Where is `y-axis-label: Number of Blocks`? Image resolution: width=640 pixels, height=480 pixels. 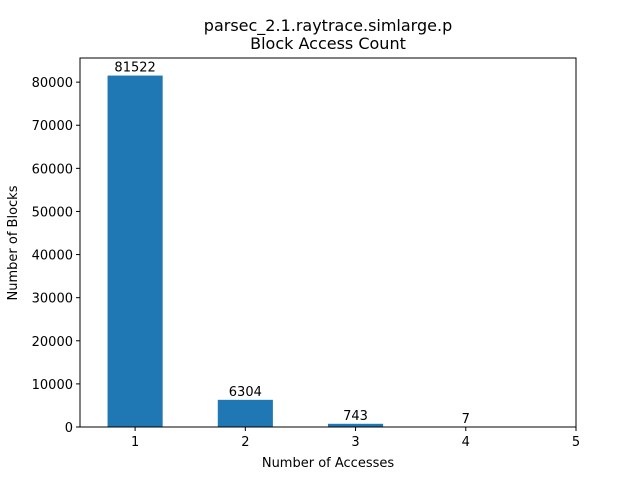 y-axis-label: Number of Blocks is located at coordinates (13, 242).